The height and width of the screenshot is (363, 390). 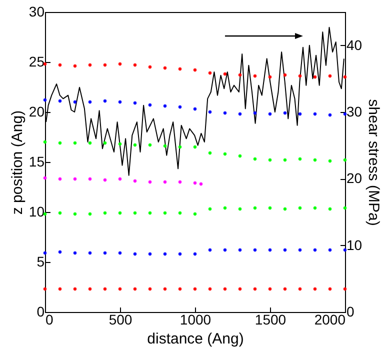 I want to click on y-tick-label: 15, so click(x=36, y=162).